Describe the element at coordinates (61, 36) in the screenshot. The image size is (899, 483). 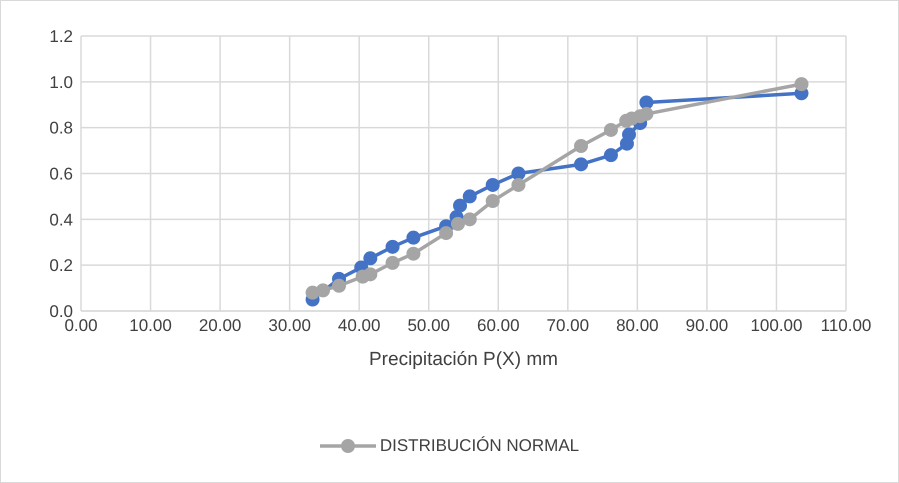
I see `y-tick-label: 1.2` at that location.